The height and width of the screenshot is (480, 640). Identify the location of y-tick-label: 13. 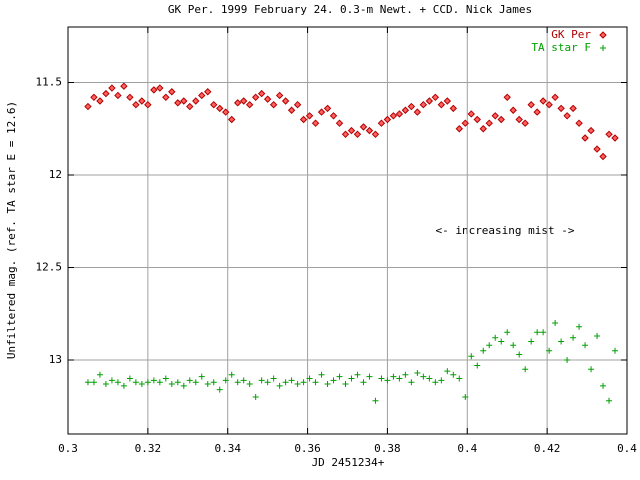
(55, 359).